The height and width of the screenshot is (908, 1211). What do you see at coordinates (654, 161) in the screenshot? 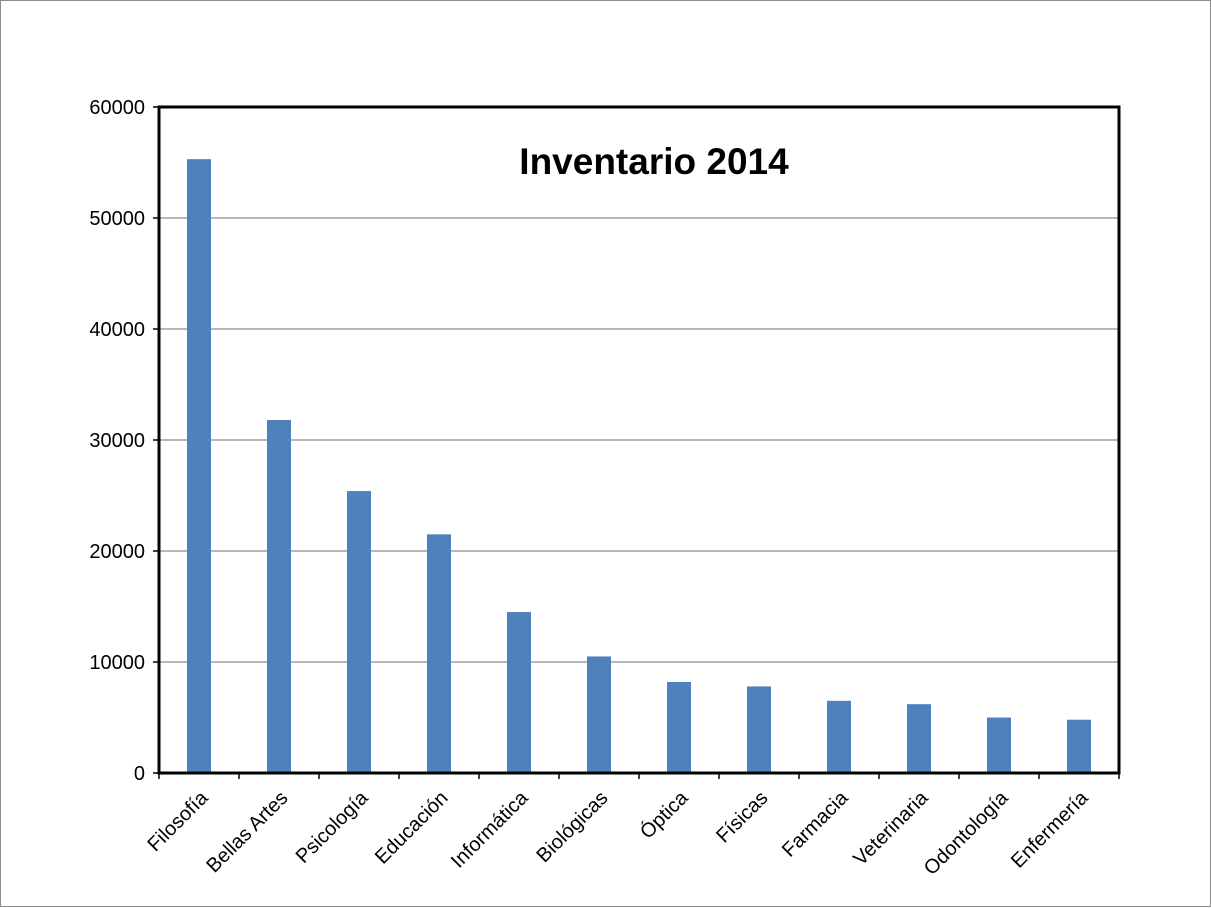
I see `chart-title: Inventario 2014` at bounding box center [654, 161].